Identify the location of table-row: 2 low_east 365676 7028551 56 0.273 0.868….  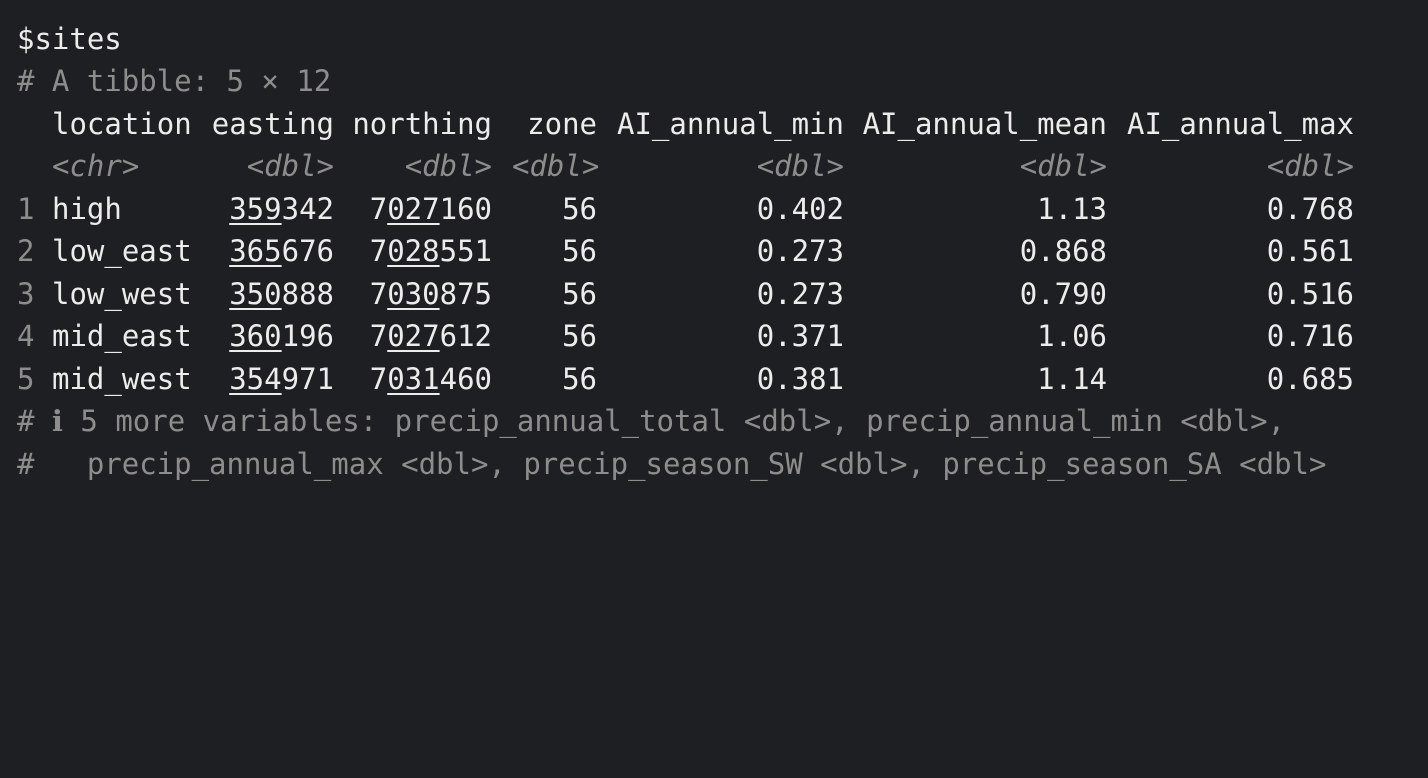
(717, 251).